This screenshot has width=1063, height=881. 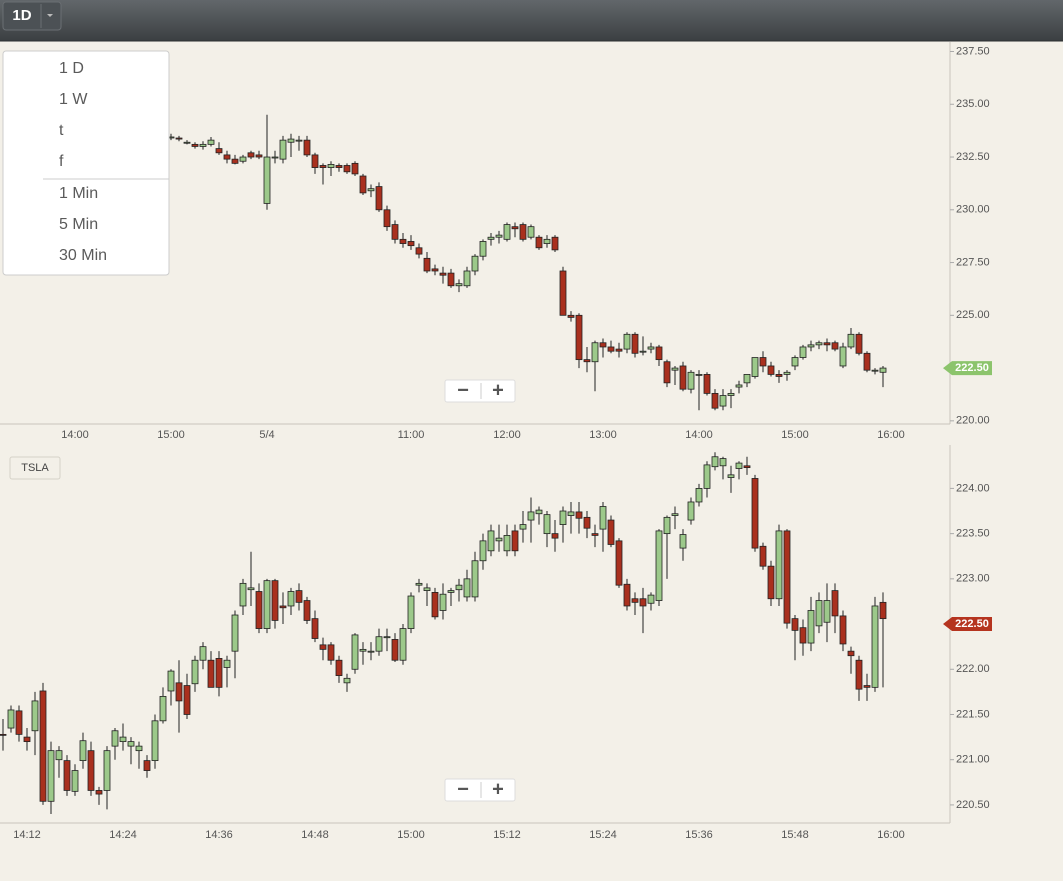 What do you see at coordinates (315, 835) in the screenshot?
I see `x-tick-label: 14:48` at bounding box center [315, 835].